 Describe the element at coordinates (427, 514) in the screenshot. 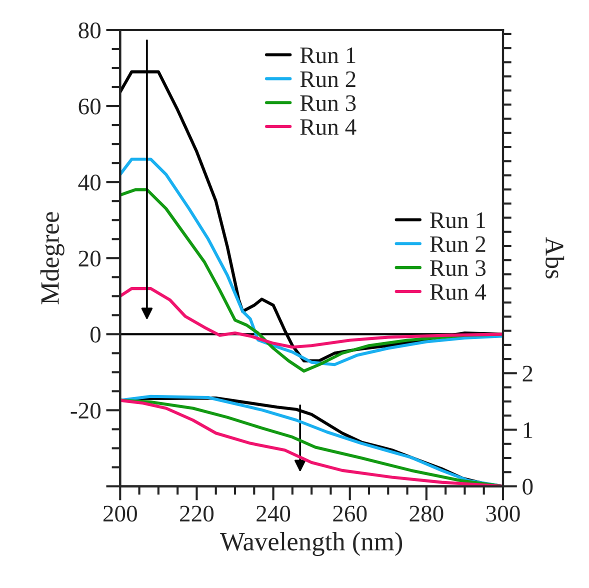

I see `x-tick-label: 280` at that location.